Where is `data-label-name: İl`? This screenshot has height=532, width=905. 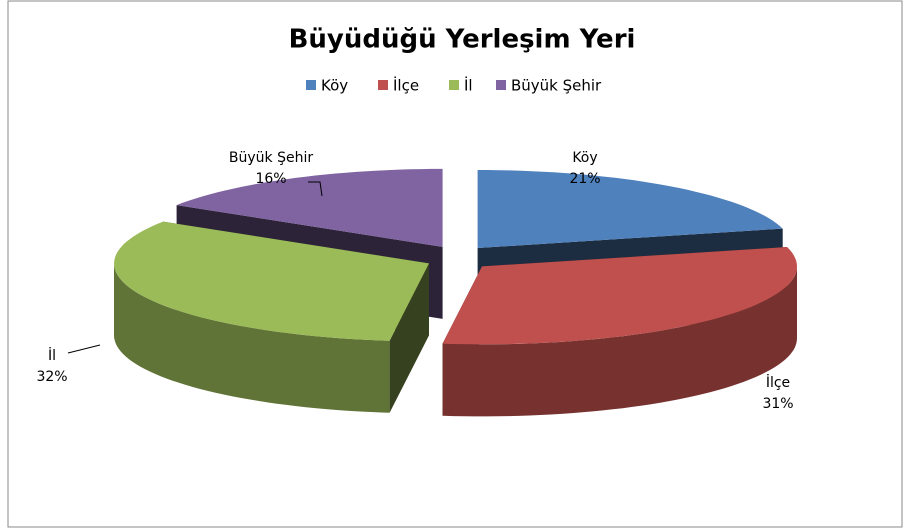 data-label-name: İl is located at coordinates (52, 355).